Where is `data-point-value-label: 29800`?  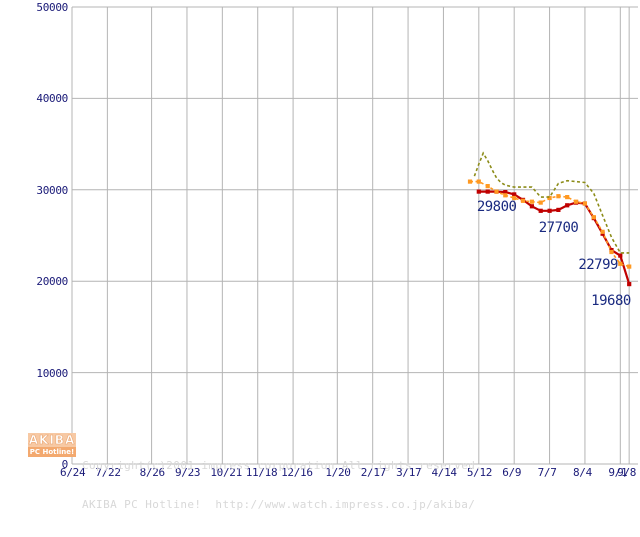
data-point-value-label: 29800 is located at coordinates (496, 206).